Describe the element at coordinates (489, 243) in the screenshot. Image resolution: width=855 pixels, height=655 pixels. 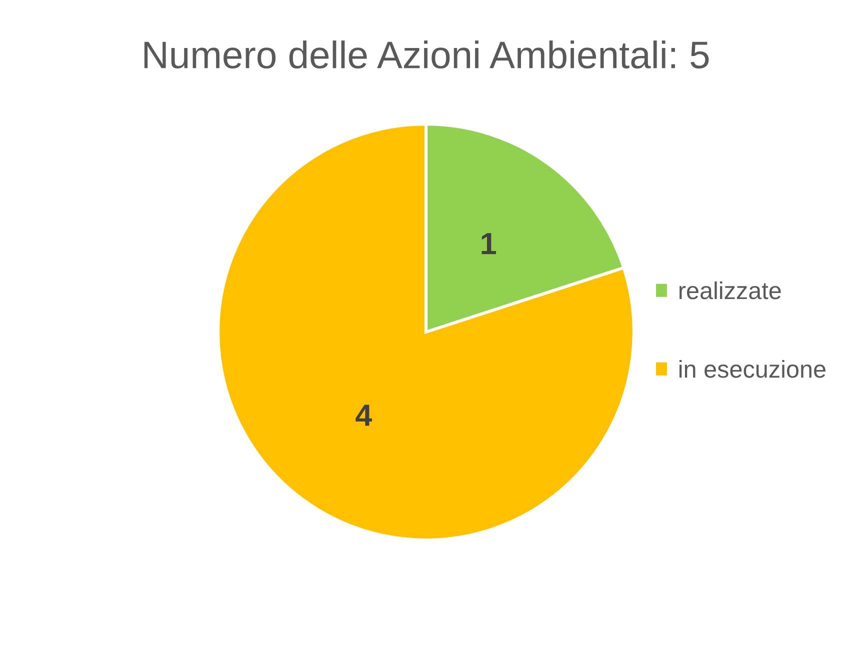
I see `data-label: 1` at that location.